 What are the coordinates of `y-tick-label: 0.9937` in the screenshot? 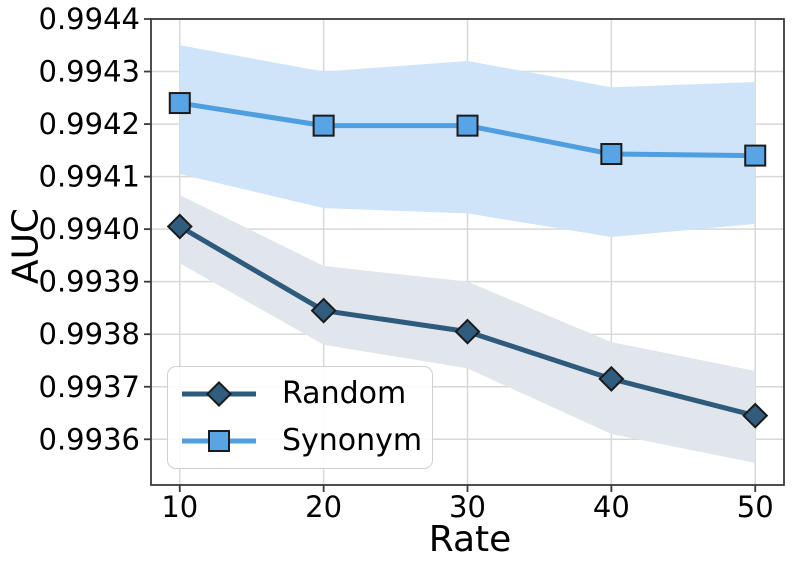 It's located at (89, 387).